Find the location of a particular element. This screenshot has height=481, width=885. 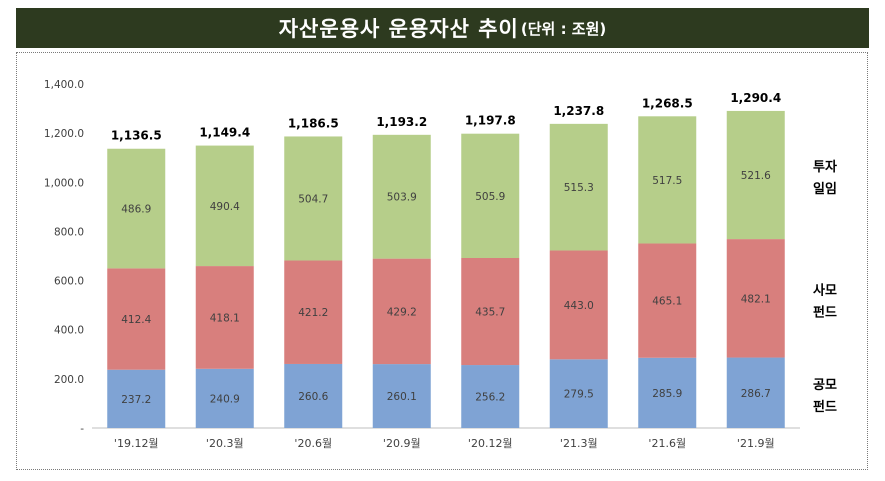

data-label: 443.0 is located at coordinates (579, 306).